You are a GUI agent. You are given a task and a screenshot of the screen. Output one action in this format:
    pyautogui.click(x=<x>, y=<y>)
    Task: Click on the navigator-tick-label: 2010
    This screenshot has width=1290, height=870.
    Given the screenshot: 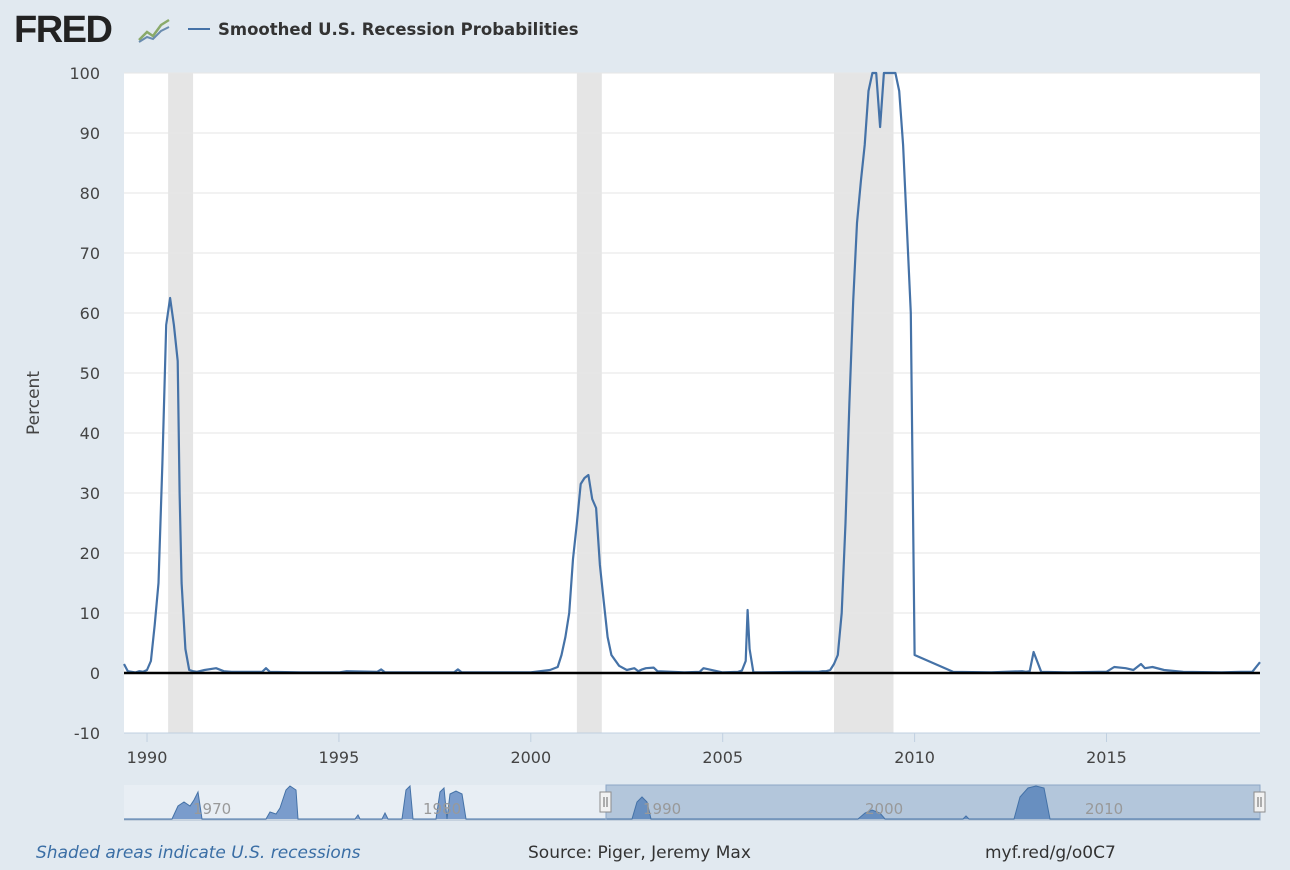 What is the action you would take?
    pyautogui.click(x=1104, y=809)
    